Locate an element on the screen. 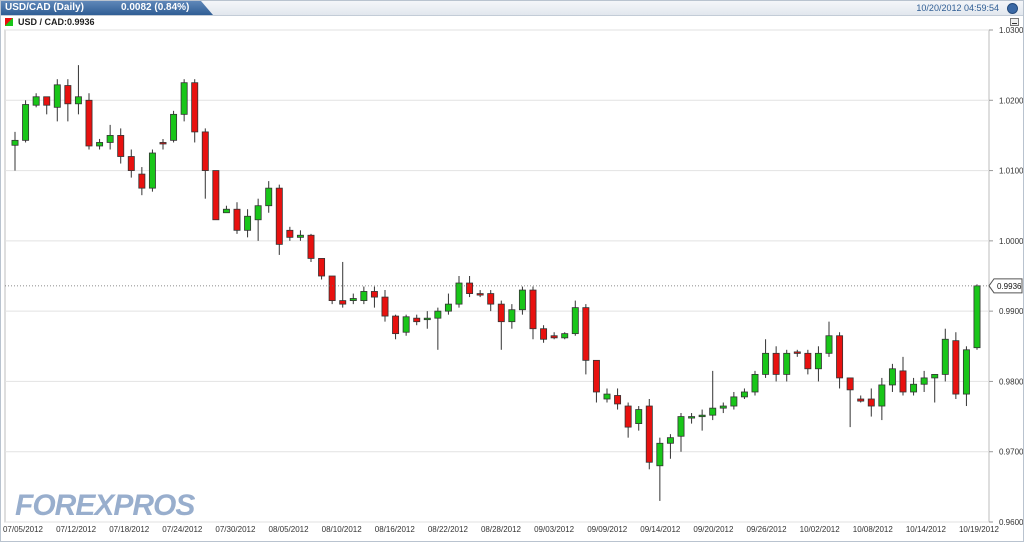  x-tick-label: 07/05/2012 is located at coordinates (23, 529).